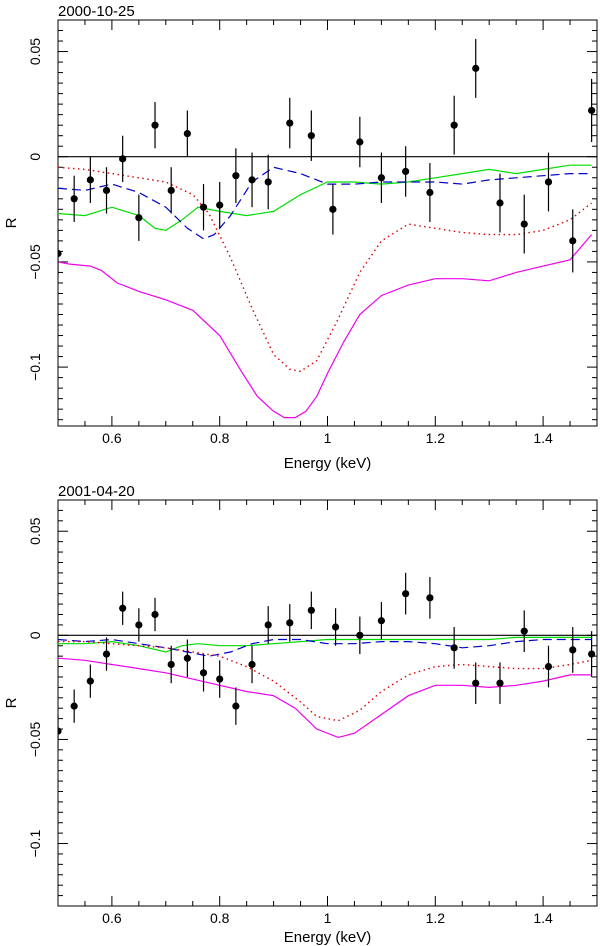 The width and height of the screenshot is (600, 946). What do you see at coordinates (96, 491) in the screenshot?
I see `panel-title: 2001-04-20` at bounding box center [96, 491].